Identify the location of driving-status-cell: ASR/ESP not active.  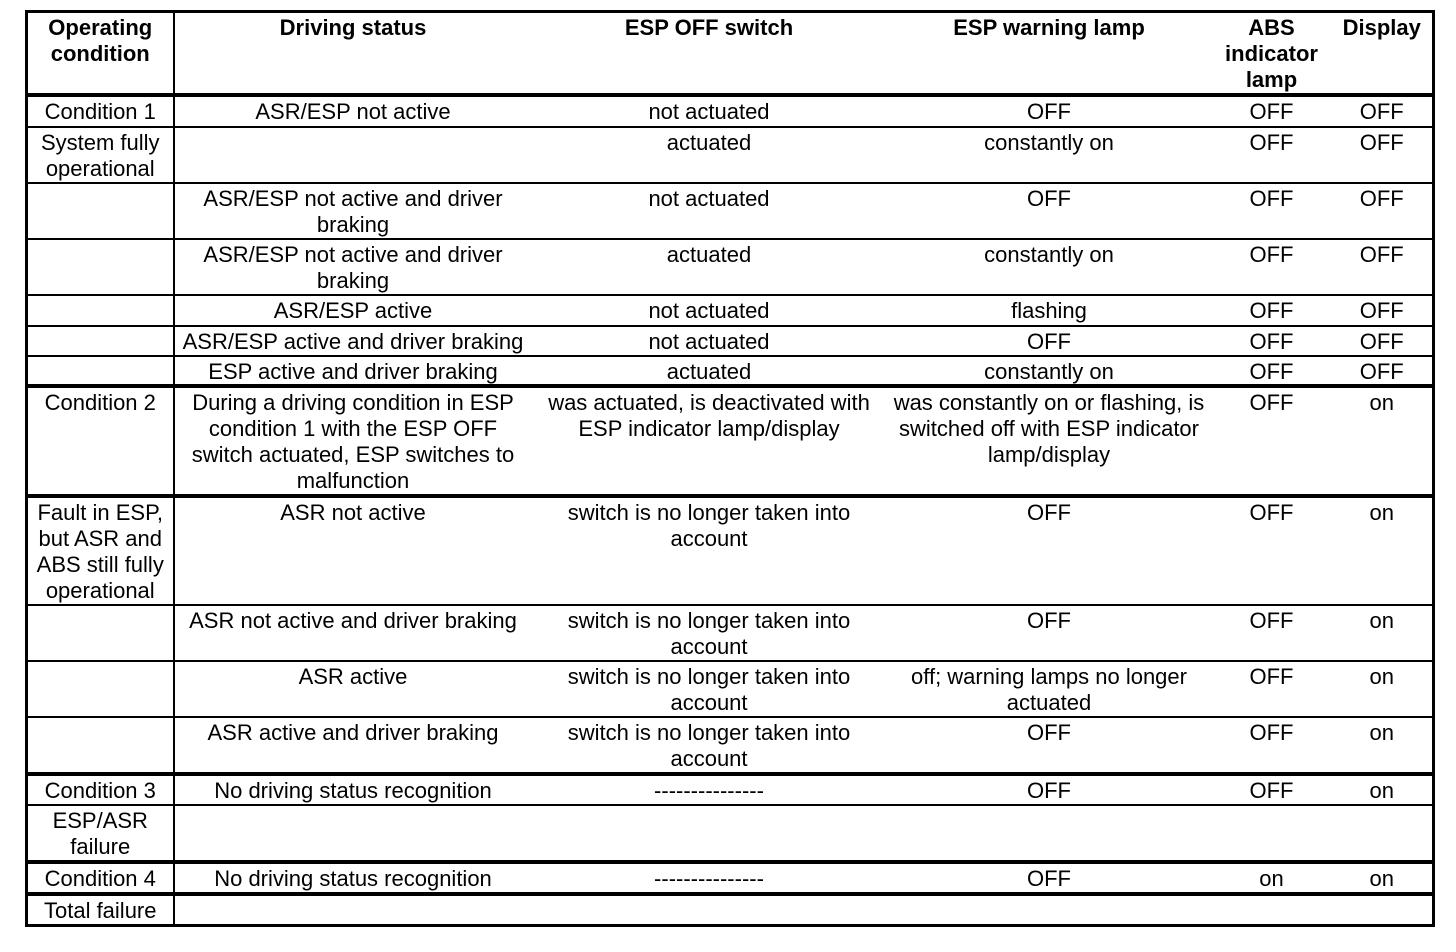
(352, 110).